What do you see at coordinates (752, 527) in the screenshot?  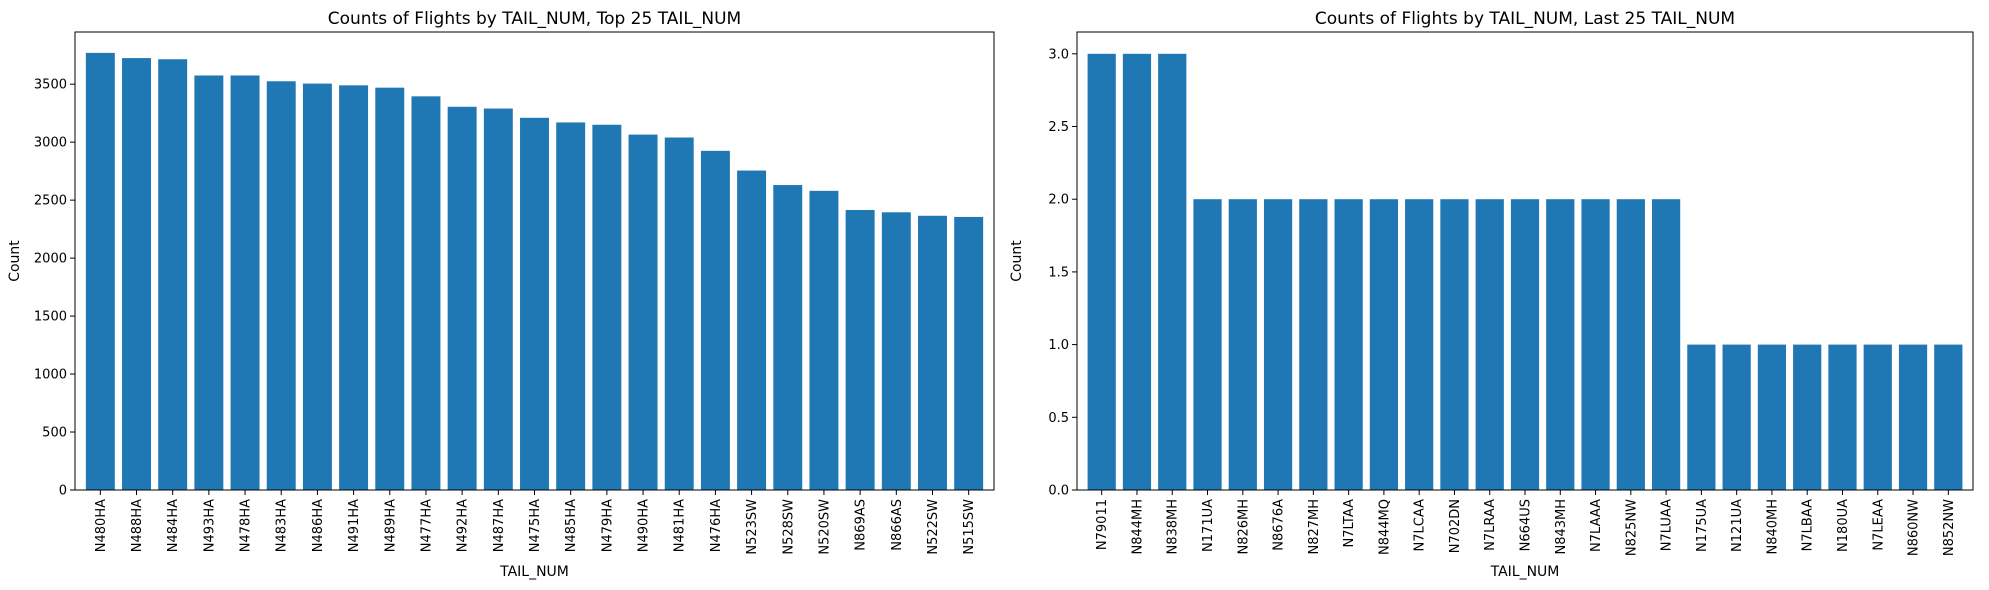 I see `x-tick-label: N523SW` at bounding box center [752, 527].